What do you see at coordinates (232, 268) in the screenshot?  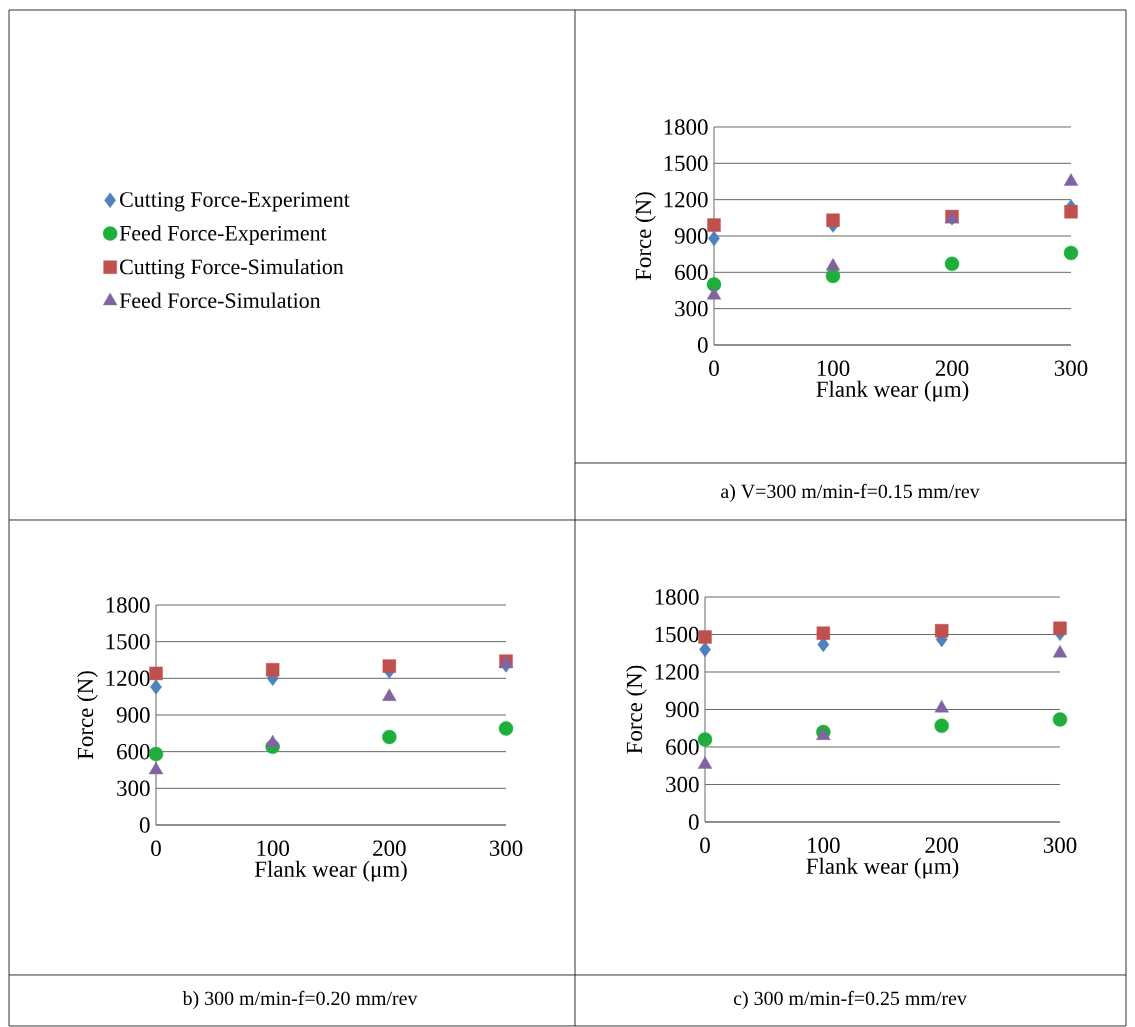 I see `legend-label: Cutting Force-Simulation` at bounding box center [232, 268].